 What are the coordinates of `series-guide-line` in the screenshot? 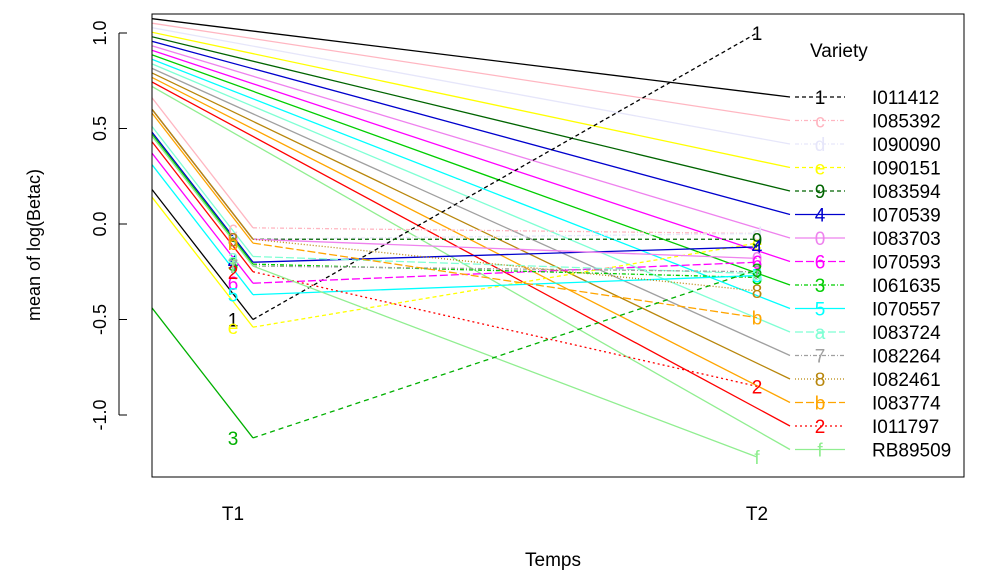 It's located at (471, 58).